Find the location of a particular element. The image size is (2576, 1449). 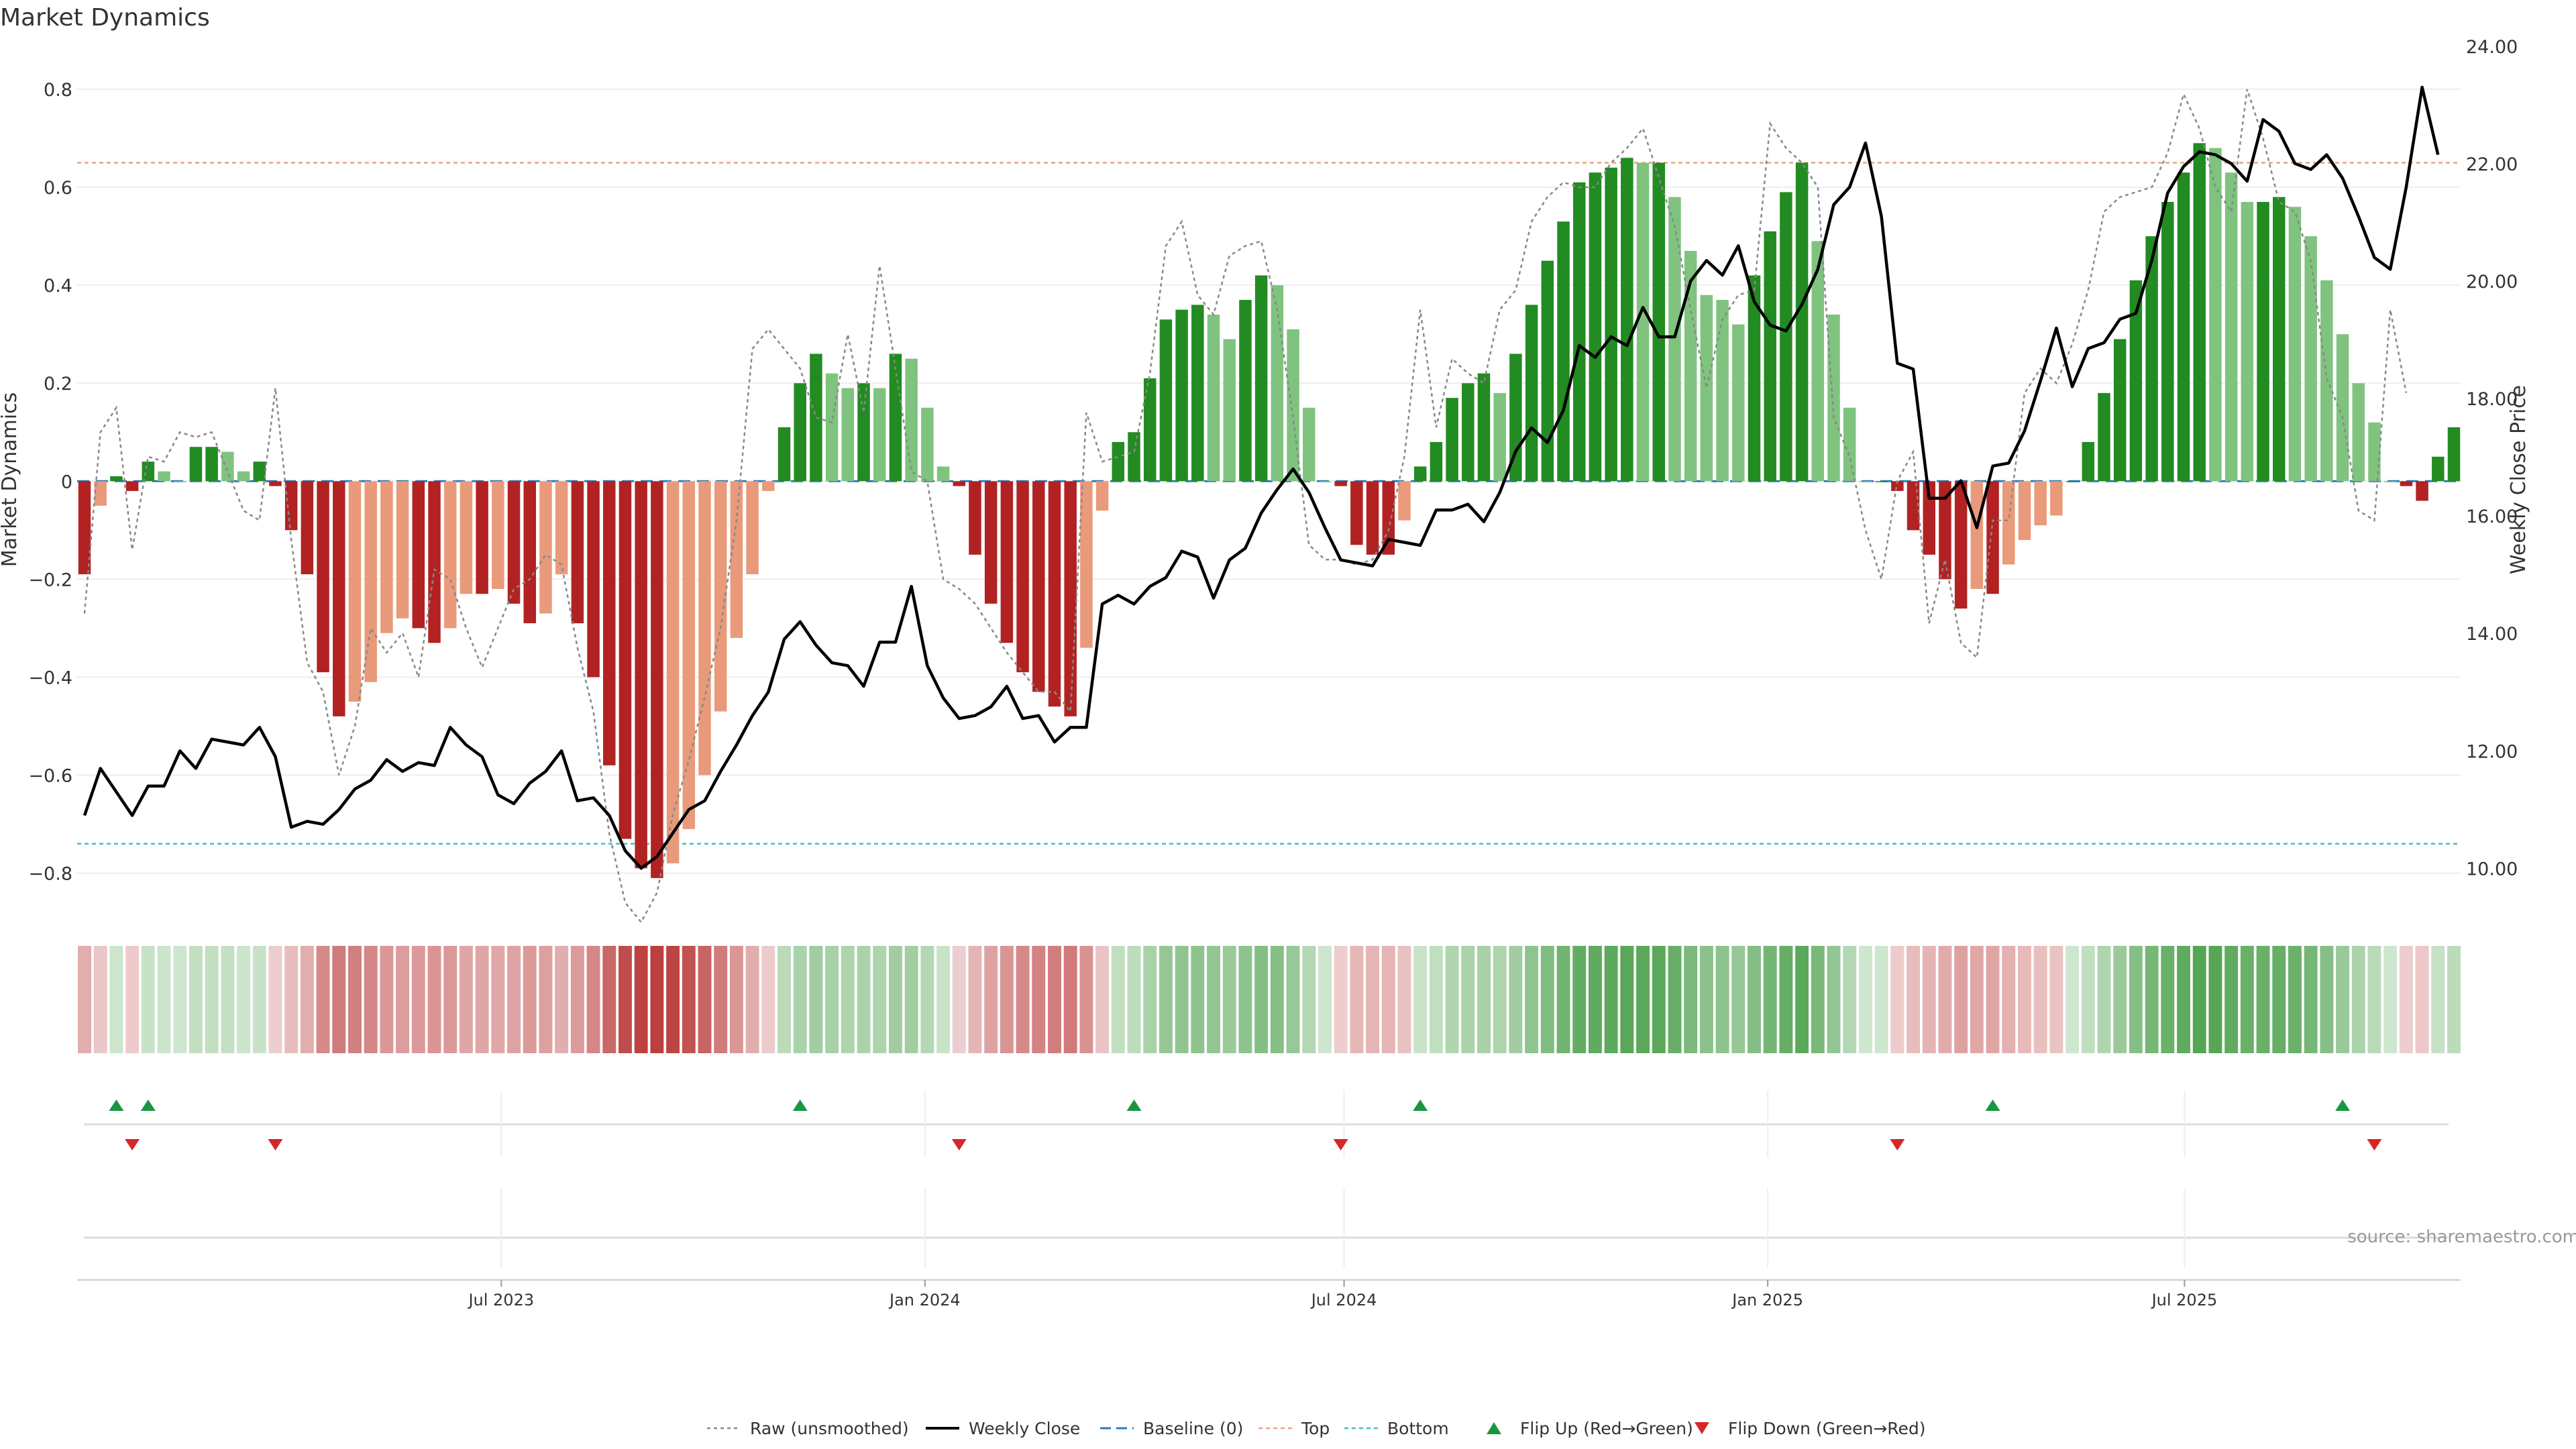

y2-tick-label: 14.00 is located at coordinates (2492, 634).